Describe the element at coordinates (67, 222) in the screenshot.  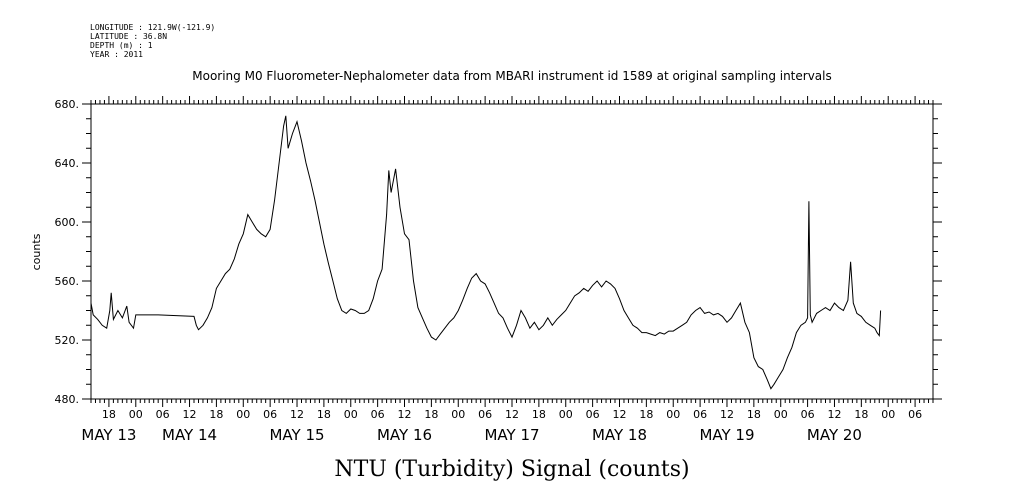
I see `y-tick-label: 600.` at that location.